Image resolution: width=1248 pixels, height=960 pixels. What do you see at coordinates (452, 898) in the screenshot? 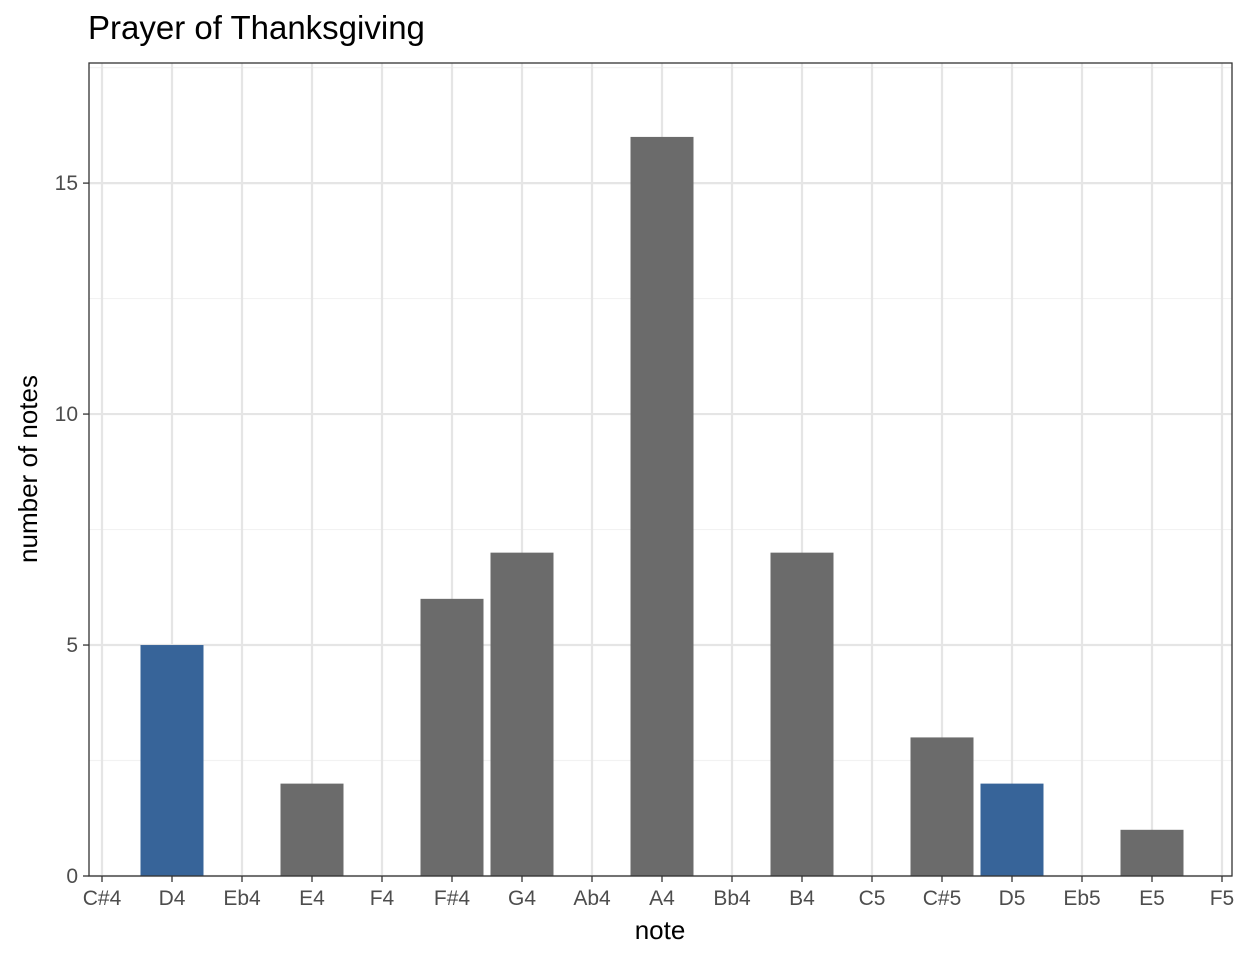
I see `x-tick-label: F#4` at bounding box center [452, 898].